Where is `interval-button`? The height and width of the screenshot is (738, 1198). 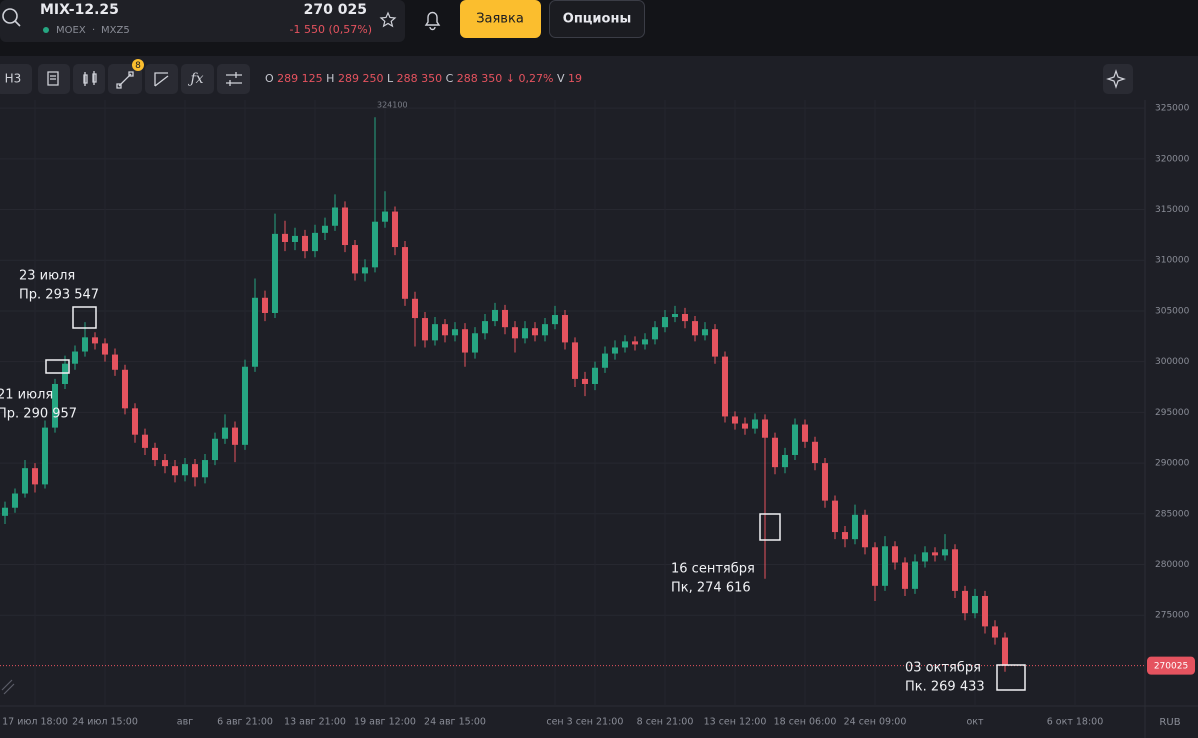
interval-button is located at coordinates (16, 79).